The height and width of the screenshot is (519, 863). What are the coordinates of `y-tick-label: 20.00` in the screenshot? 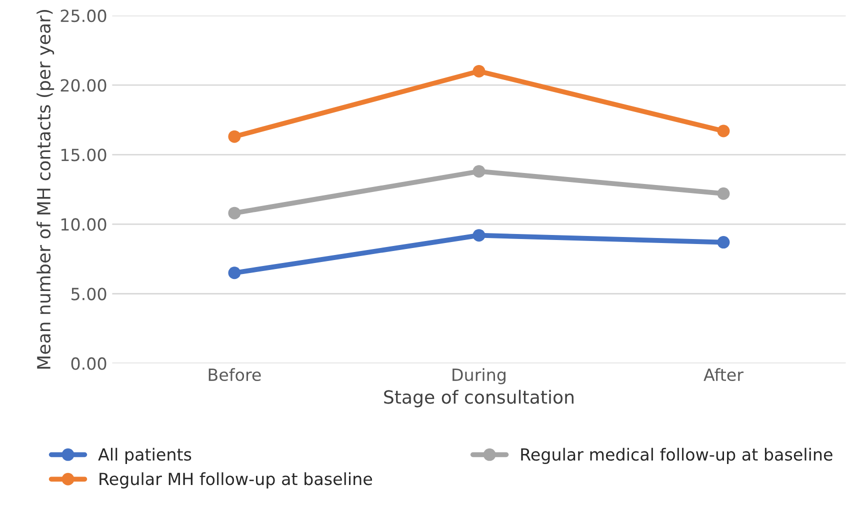 It's located at (83, 85).